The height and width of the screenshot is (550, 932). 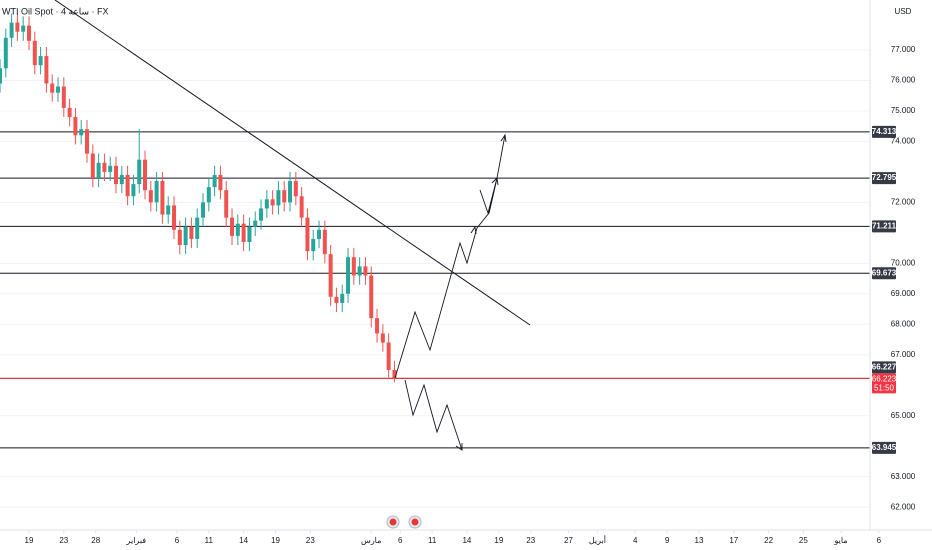 I want to click on x-tick-label: 13, so click(x=699, y=540).